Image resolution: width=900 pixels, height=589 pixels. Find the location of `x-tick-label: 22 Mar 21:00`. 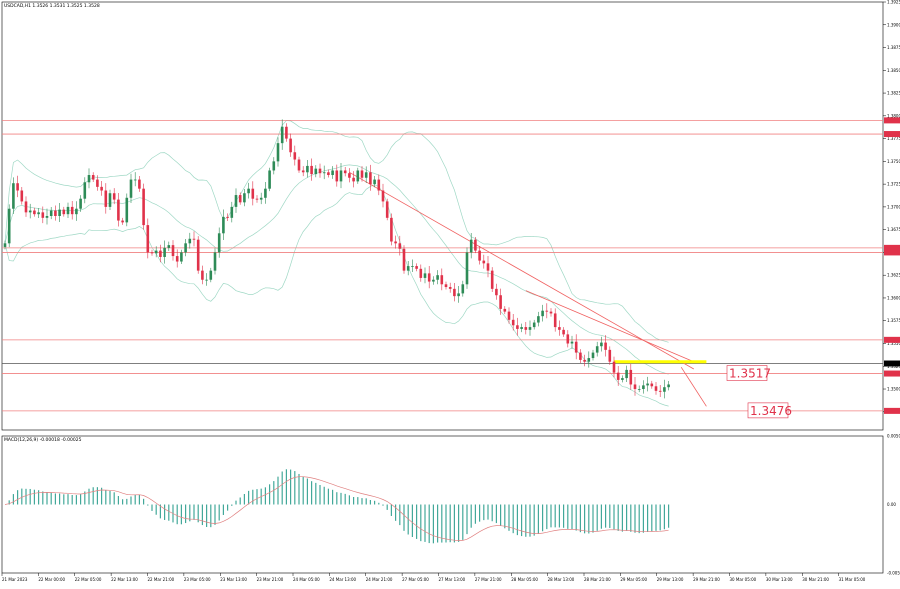

x-tick-label: 22 Mar 21:00 is located at coordinates (161, 579).